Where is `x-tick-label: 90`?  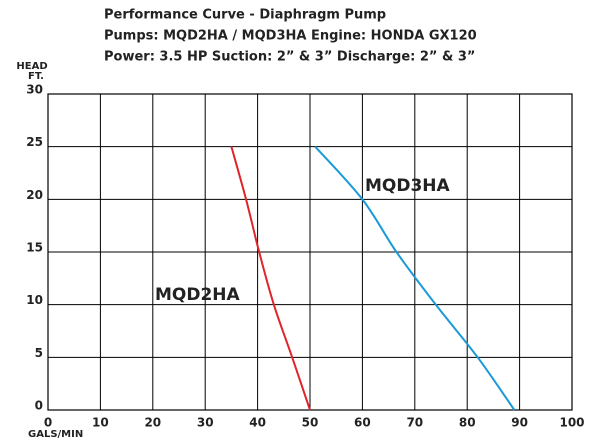 x-tick-label: 90 is located at coordinates (519, 423).